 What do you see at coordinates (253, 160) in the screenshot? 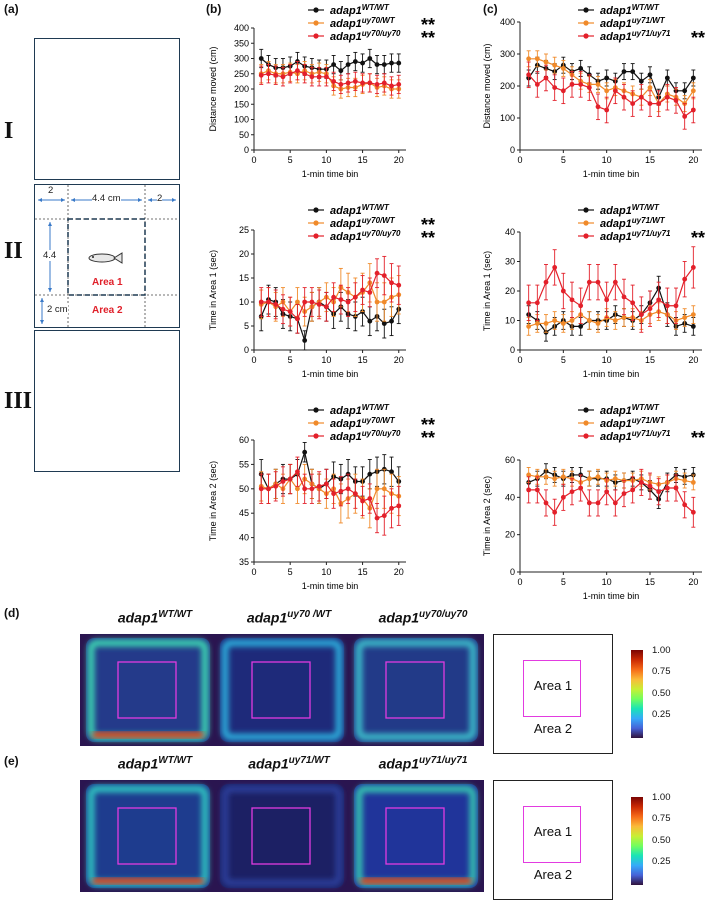
I see `x-tick-label: 0` at bounding box center [253, 160].